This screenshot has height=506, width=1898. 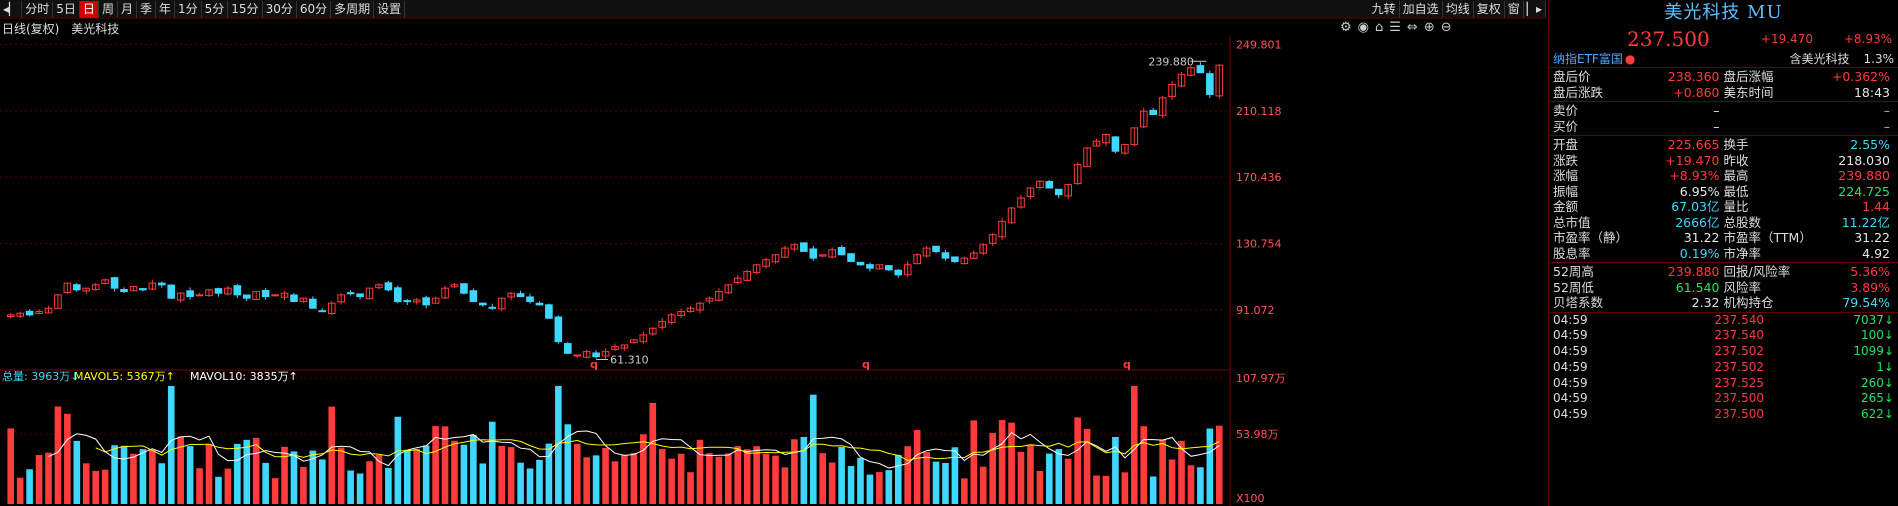 I want to click on toolbar-item: 5分, so click(x=215, y=9).